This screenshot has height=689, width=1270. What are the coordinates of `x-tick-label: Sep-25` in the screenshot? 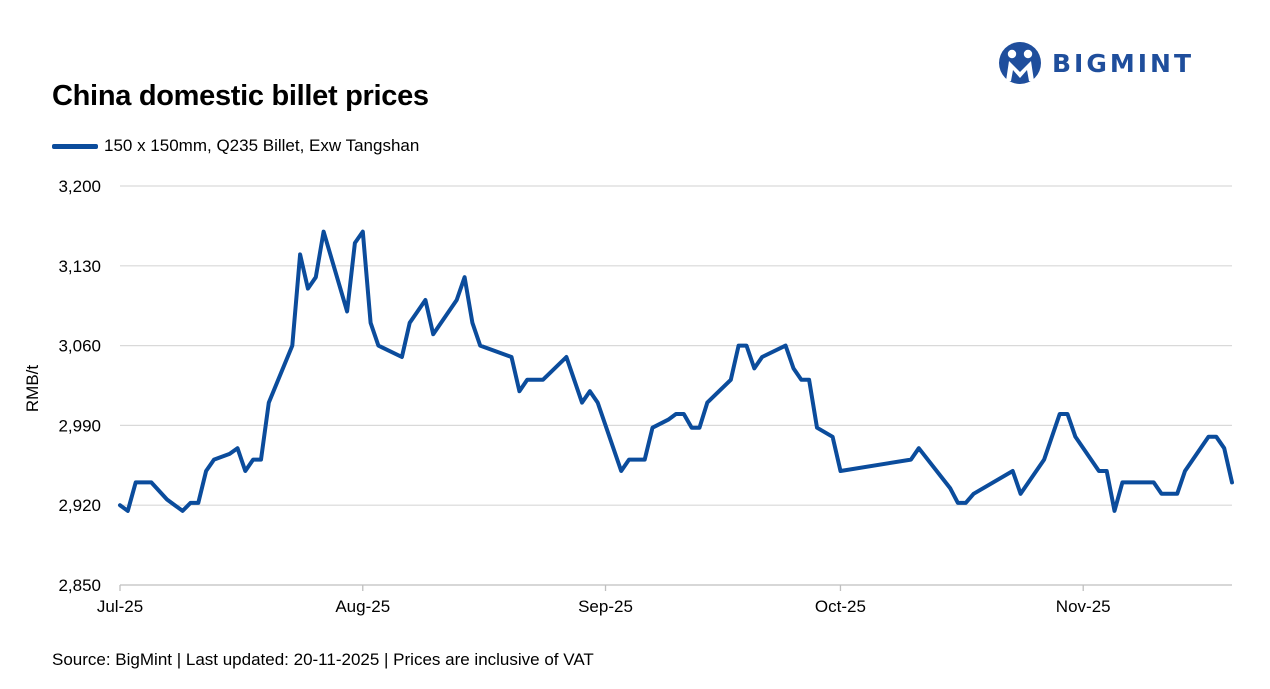 It's located at (605, 606).